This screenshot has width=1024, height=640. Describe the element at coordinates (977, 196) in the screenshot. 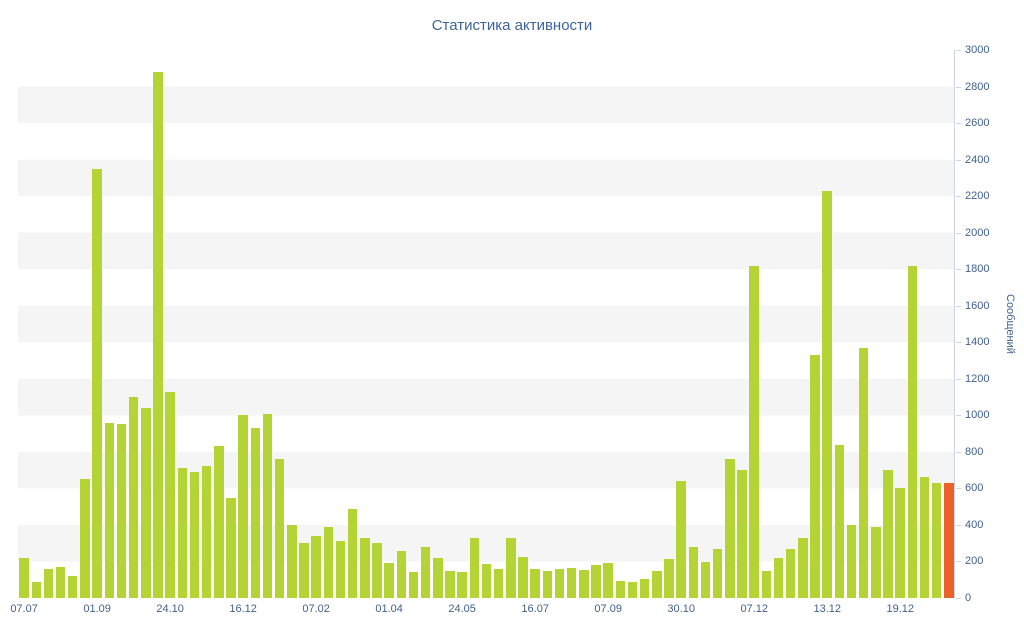

I see `y-axis-label: 2200` at that location.